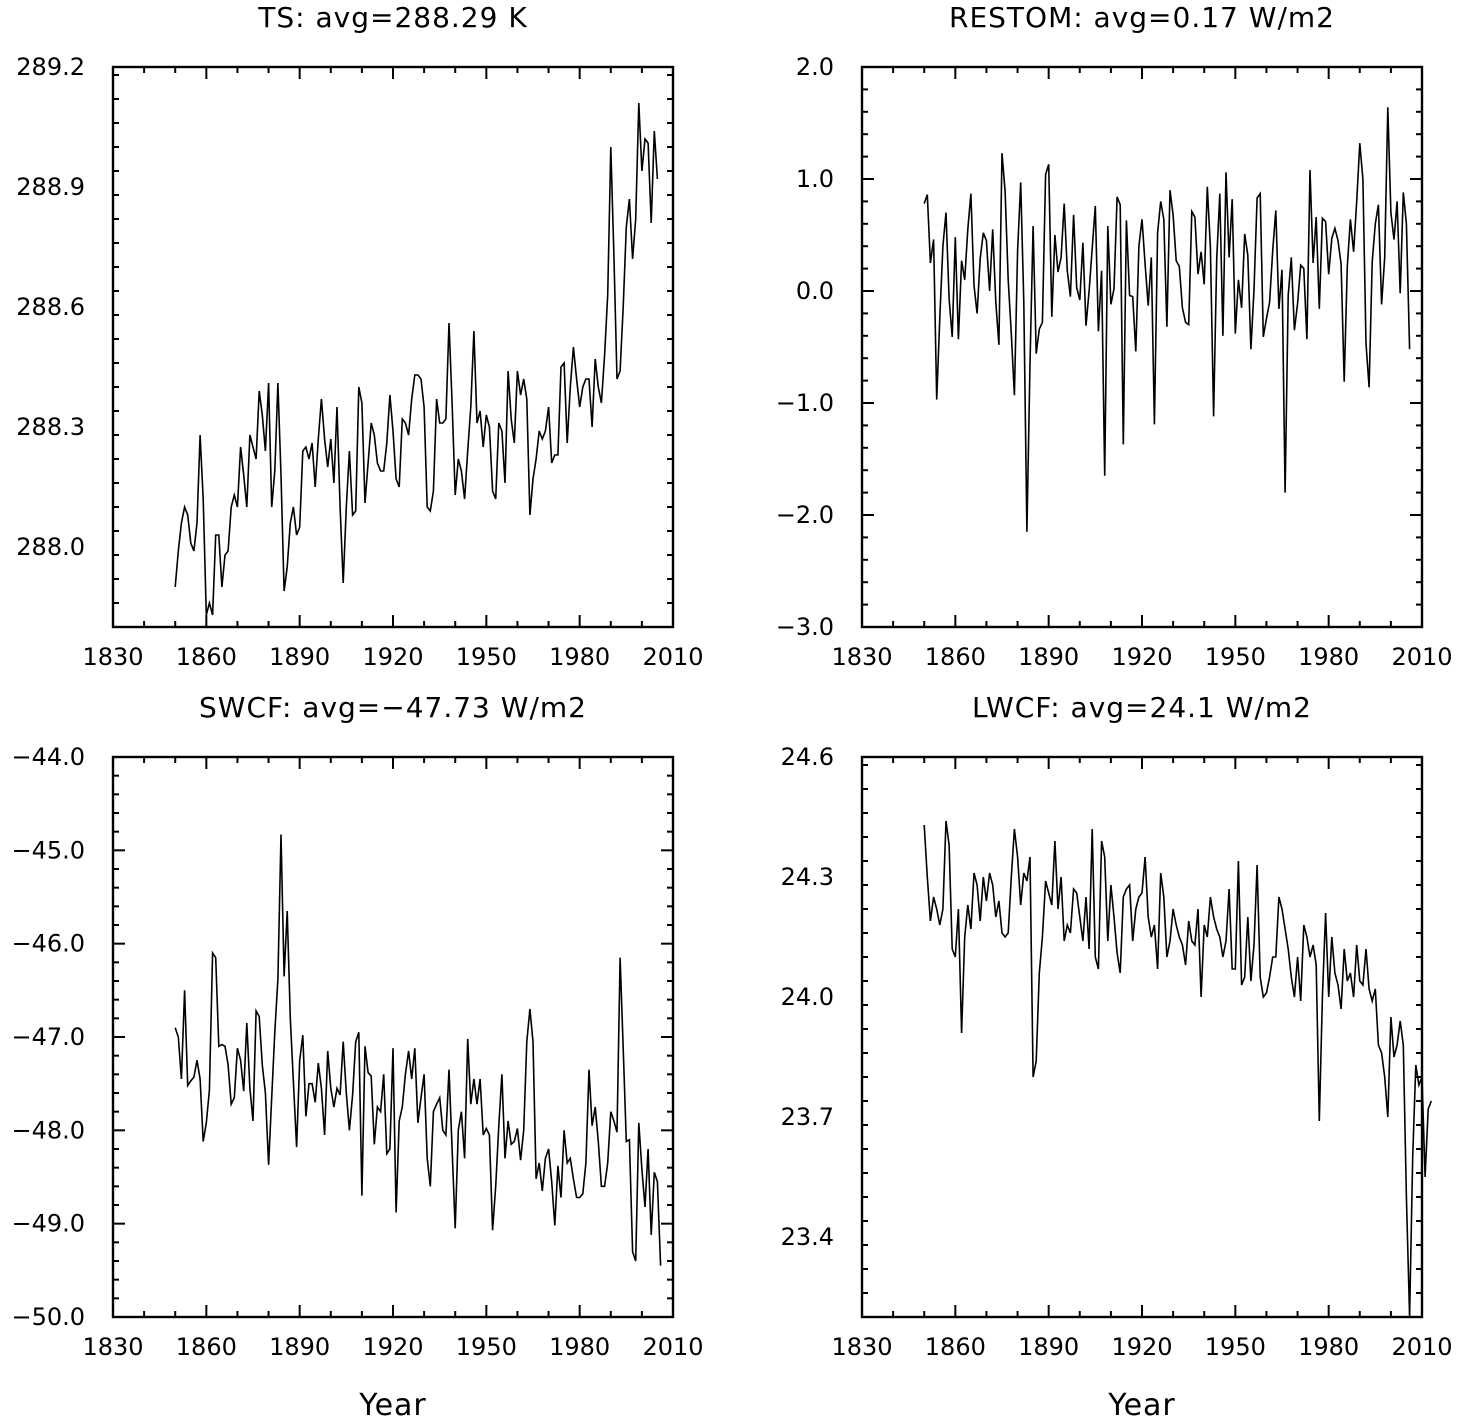 This screenshot has height=1416, width=1457. I want to click on panel-title: SWCF: avg=−47.73 W/m2, so click(393, 707).